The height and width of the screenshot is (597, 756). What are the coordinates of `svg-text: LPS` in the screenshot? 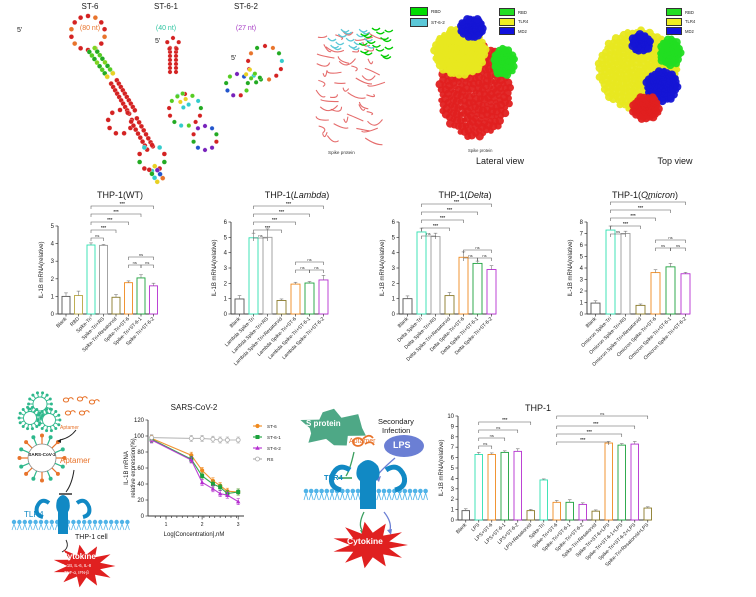 It's located at (475, 527).